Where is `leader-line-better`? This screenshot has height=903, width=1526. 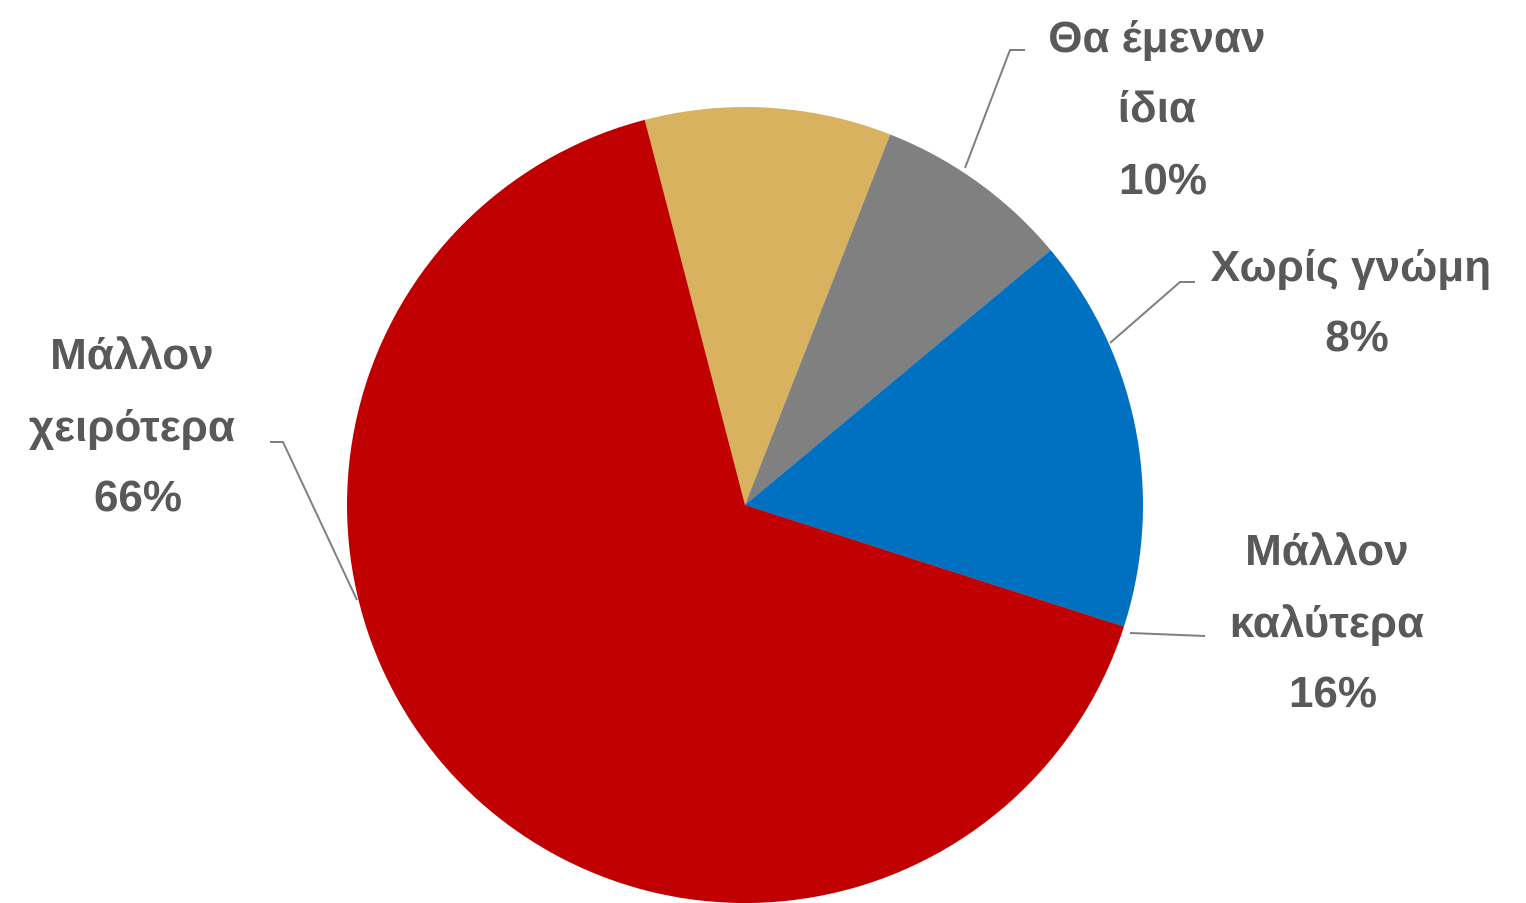
leader-line-better is located at coordinates (1167, 634).